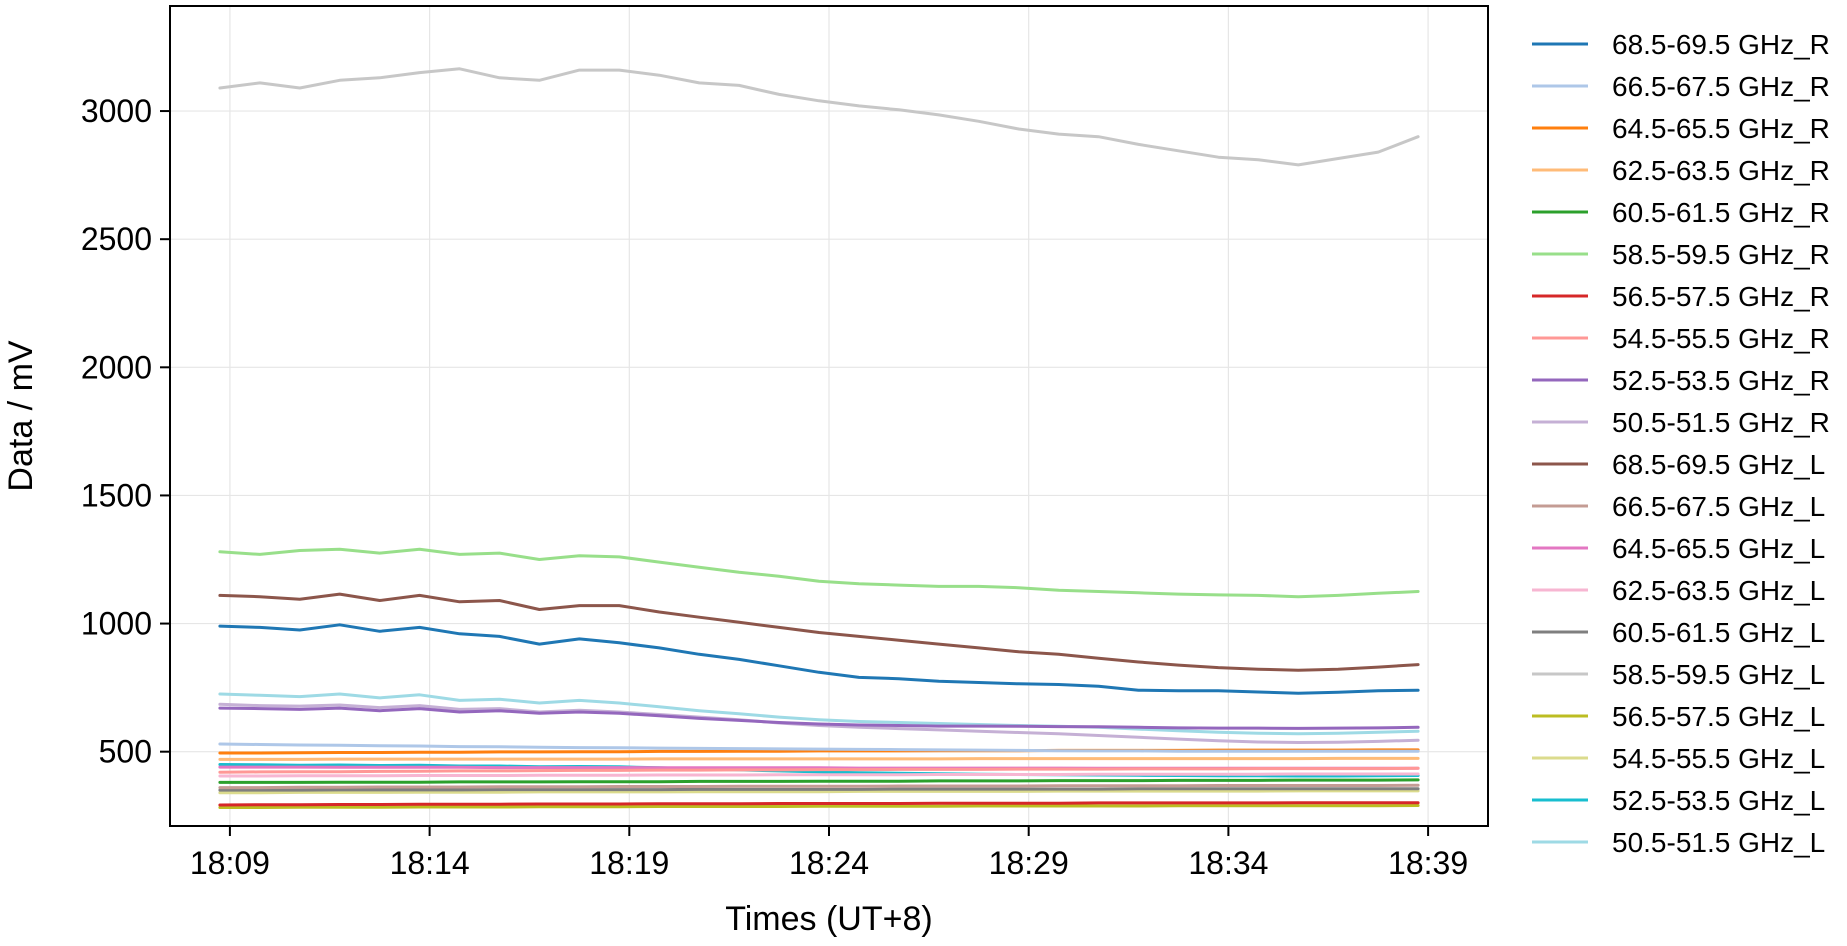 This screenshot has height=946, width=1847. What do you see at coordinates (828, 919) in the screenshot?
I see `x-axis-label: Times (UT+8)` at bounding box center [828, 919].